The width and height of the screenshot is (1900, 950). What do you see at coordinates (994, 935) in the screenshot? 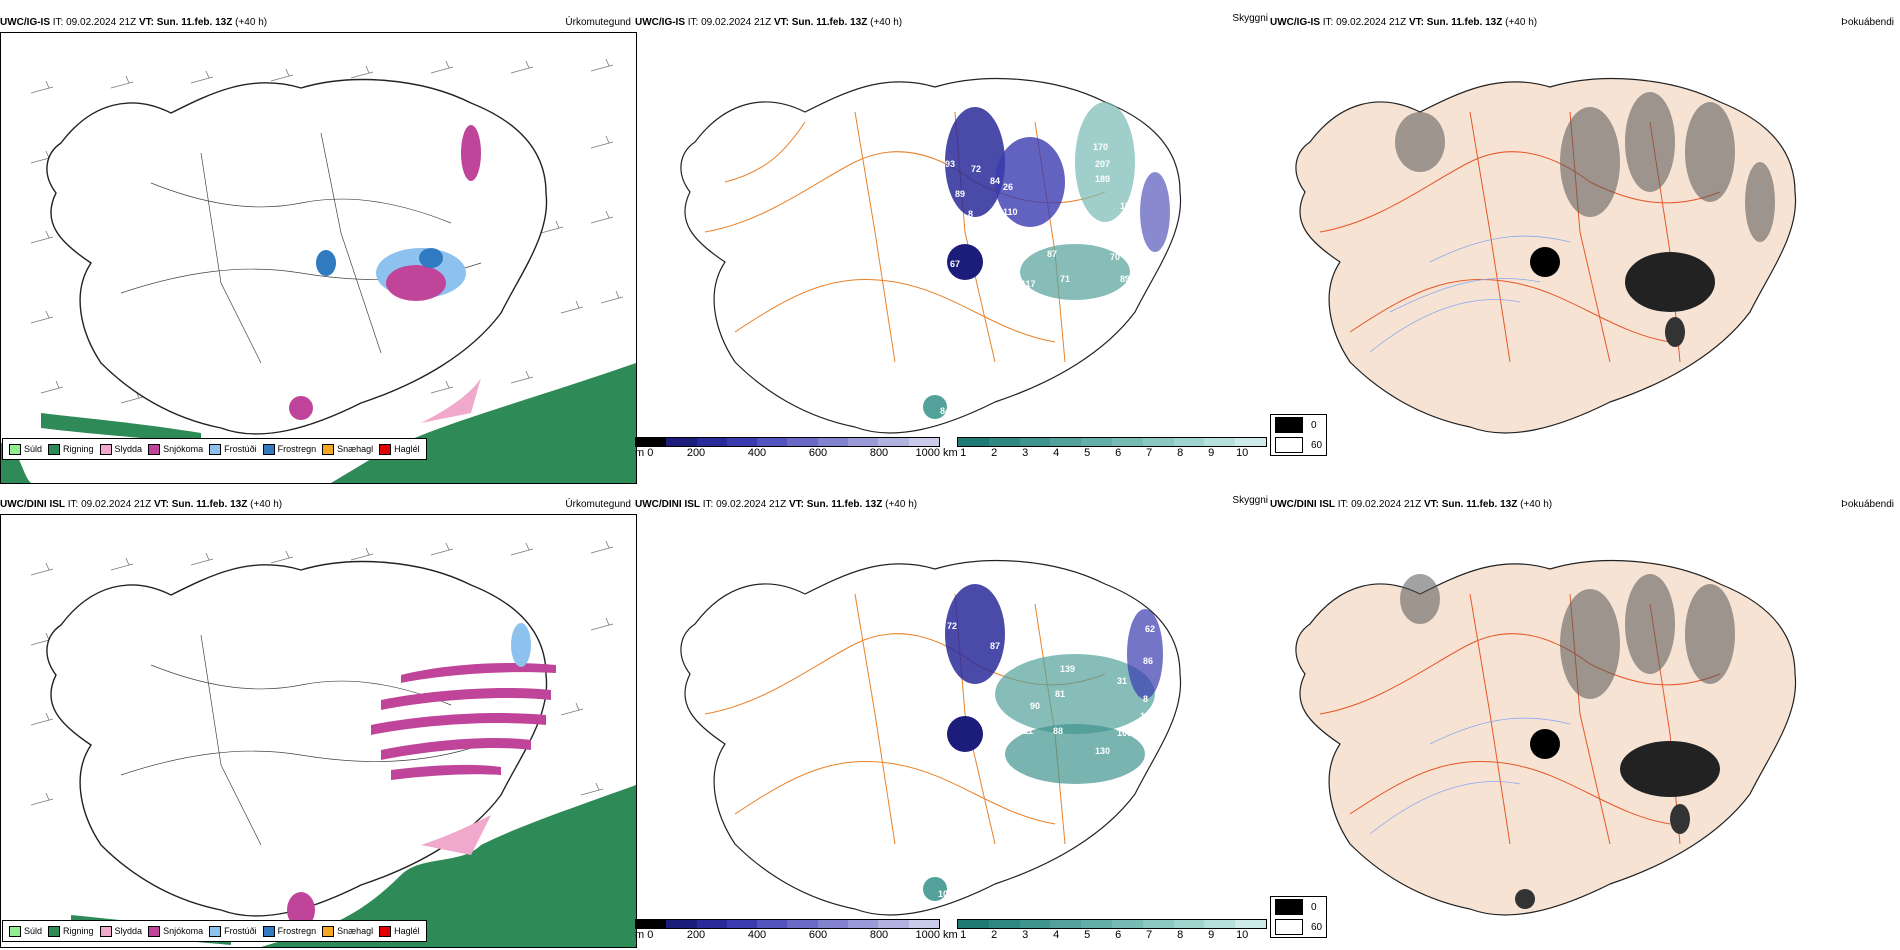
I see `tick: 2` at bounding box center [994, 935].